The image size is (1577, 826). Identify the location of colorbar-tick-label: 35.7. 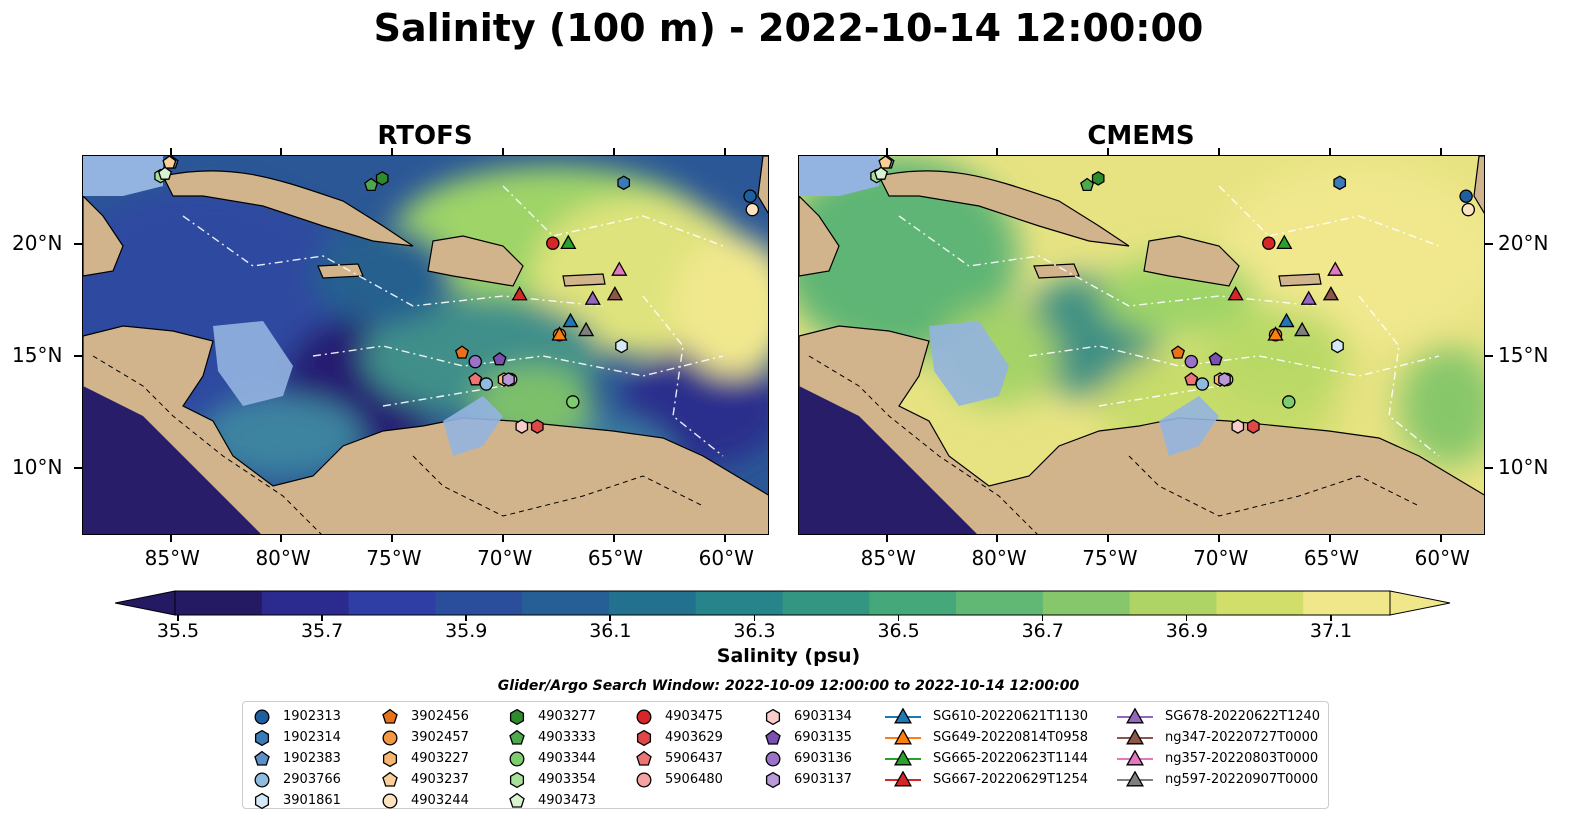
(322, 631).